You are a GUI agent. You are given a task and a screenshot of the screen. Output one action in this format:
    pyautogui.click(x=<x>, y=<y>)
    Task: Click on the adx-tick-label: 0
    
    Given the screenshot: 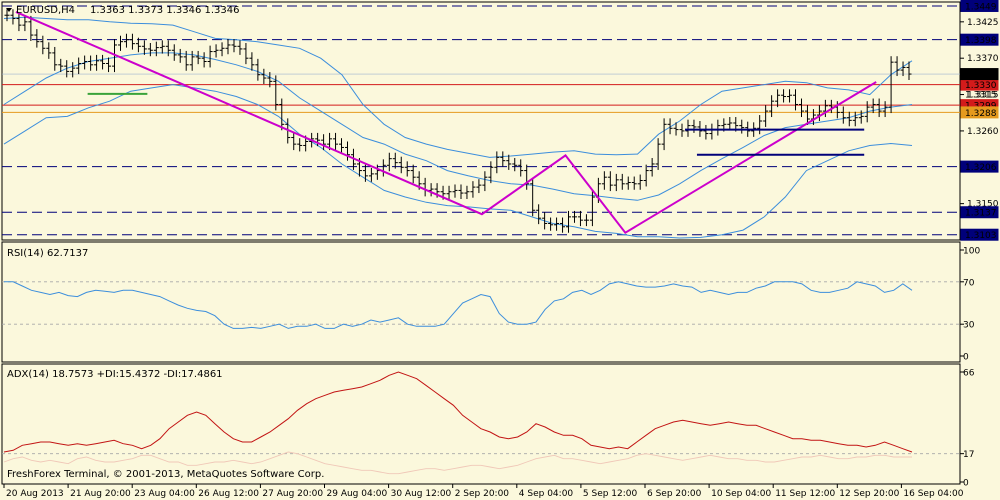 What is the action you would take?
    pyautogui.click(x=966, y=484)
    